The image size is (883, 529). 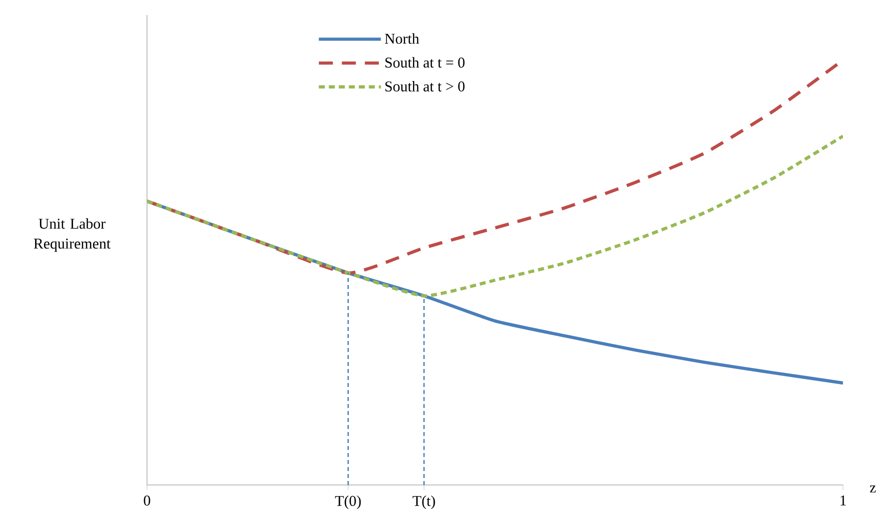 What do you see at coordinates (147, 501) in the screenshot?
I see `x-tick-label: 0` at bounding box center [147, 501].